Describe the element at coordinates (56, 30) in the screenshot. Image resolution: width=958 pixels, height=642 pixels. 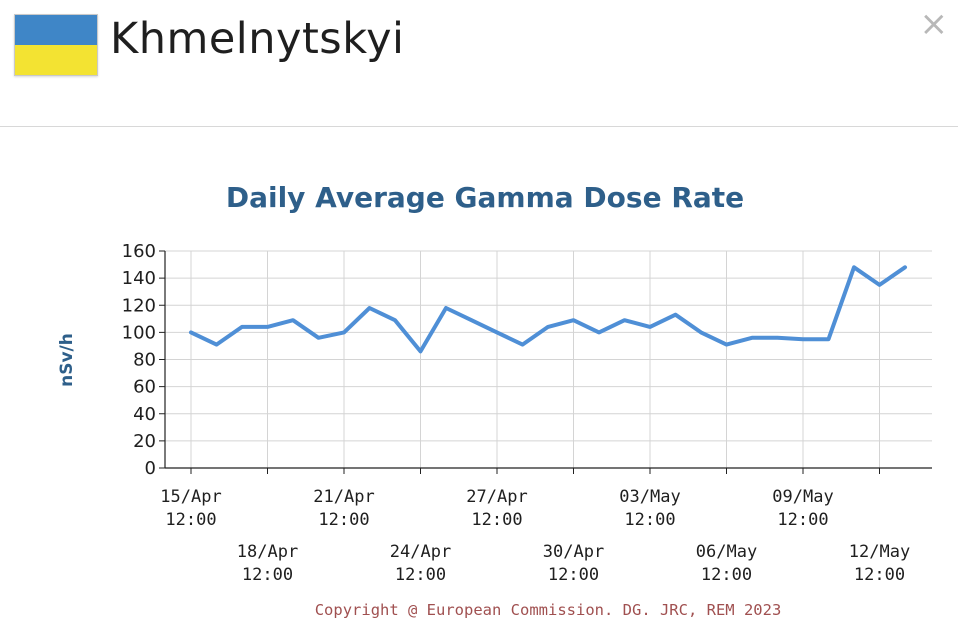
I see `flag-top-stripe` at that location.